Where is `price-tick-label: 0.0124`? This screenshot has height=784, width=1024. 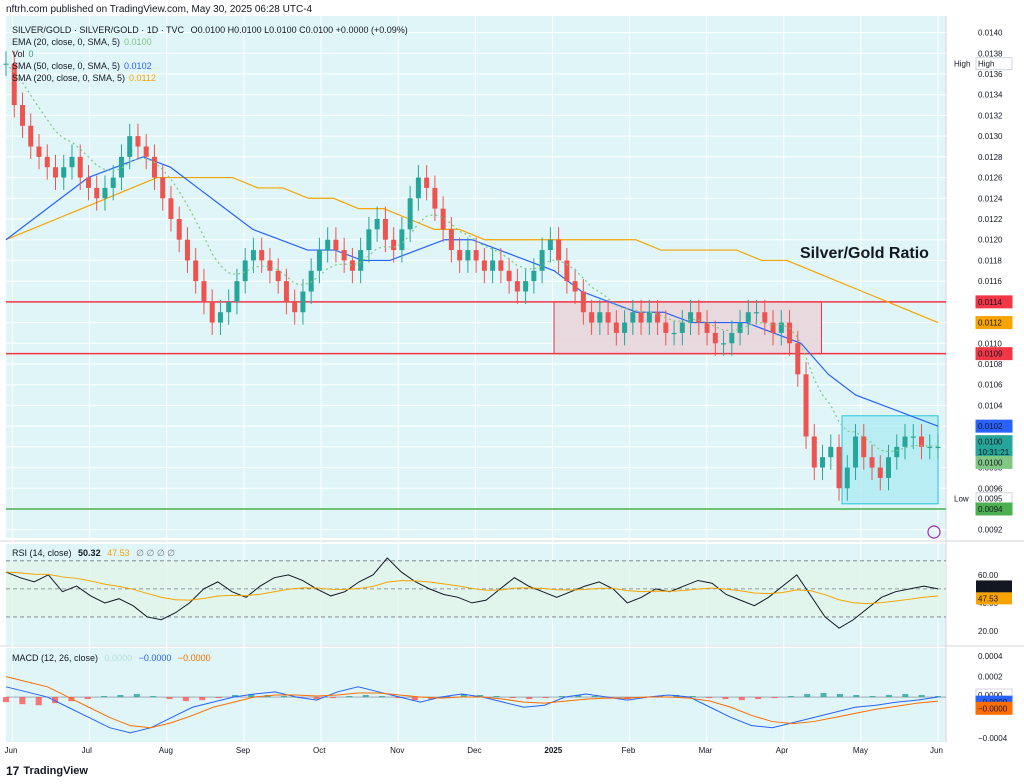 price-tick-label: 0.0124 is located at coordinates (990, 198).